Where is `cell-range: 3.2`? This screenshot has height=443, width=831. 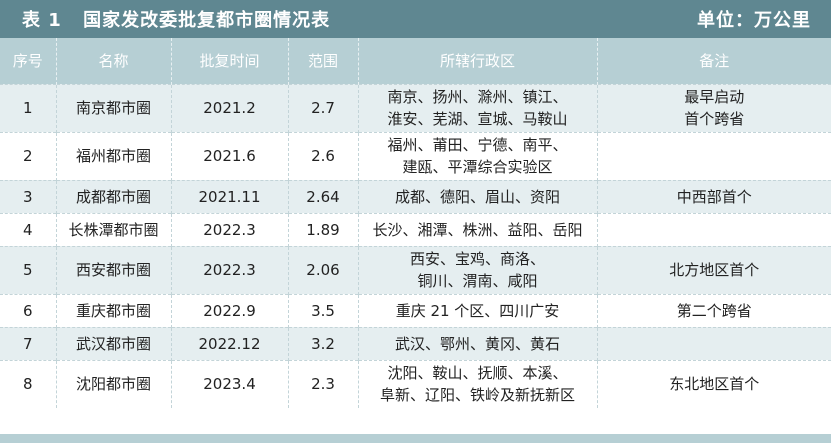 cell-range: 3.2 is located at coordinates (322, 343).